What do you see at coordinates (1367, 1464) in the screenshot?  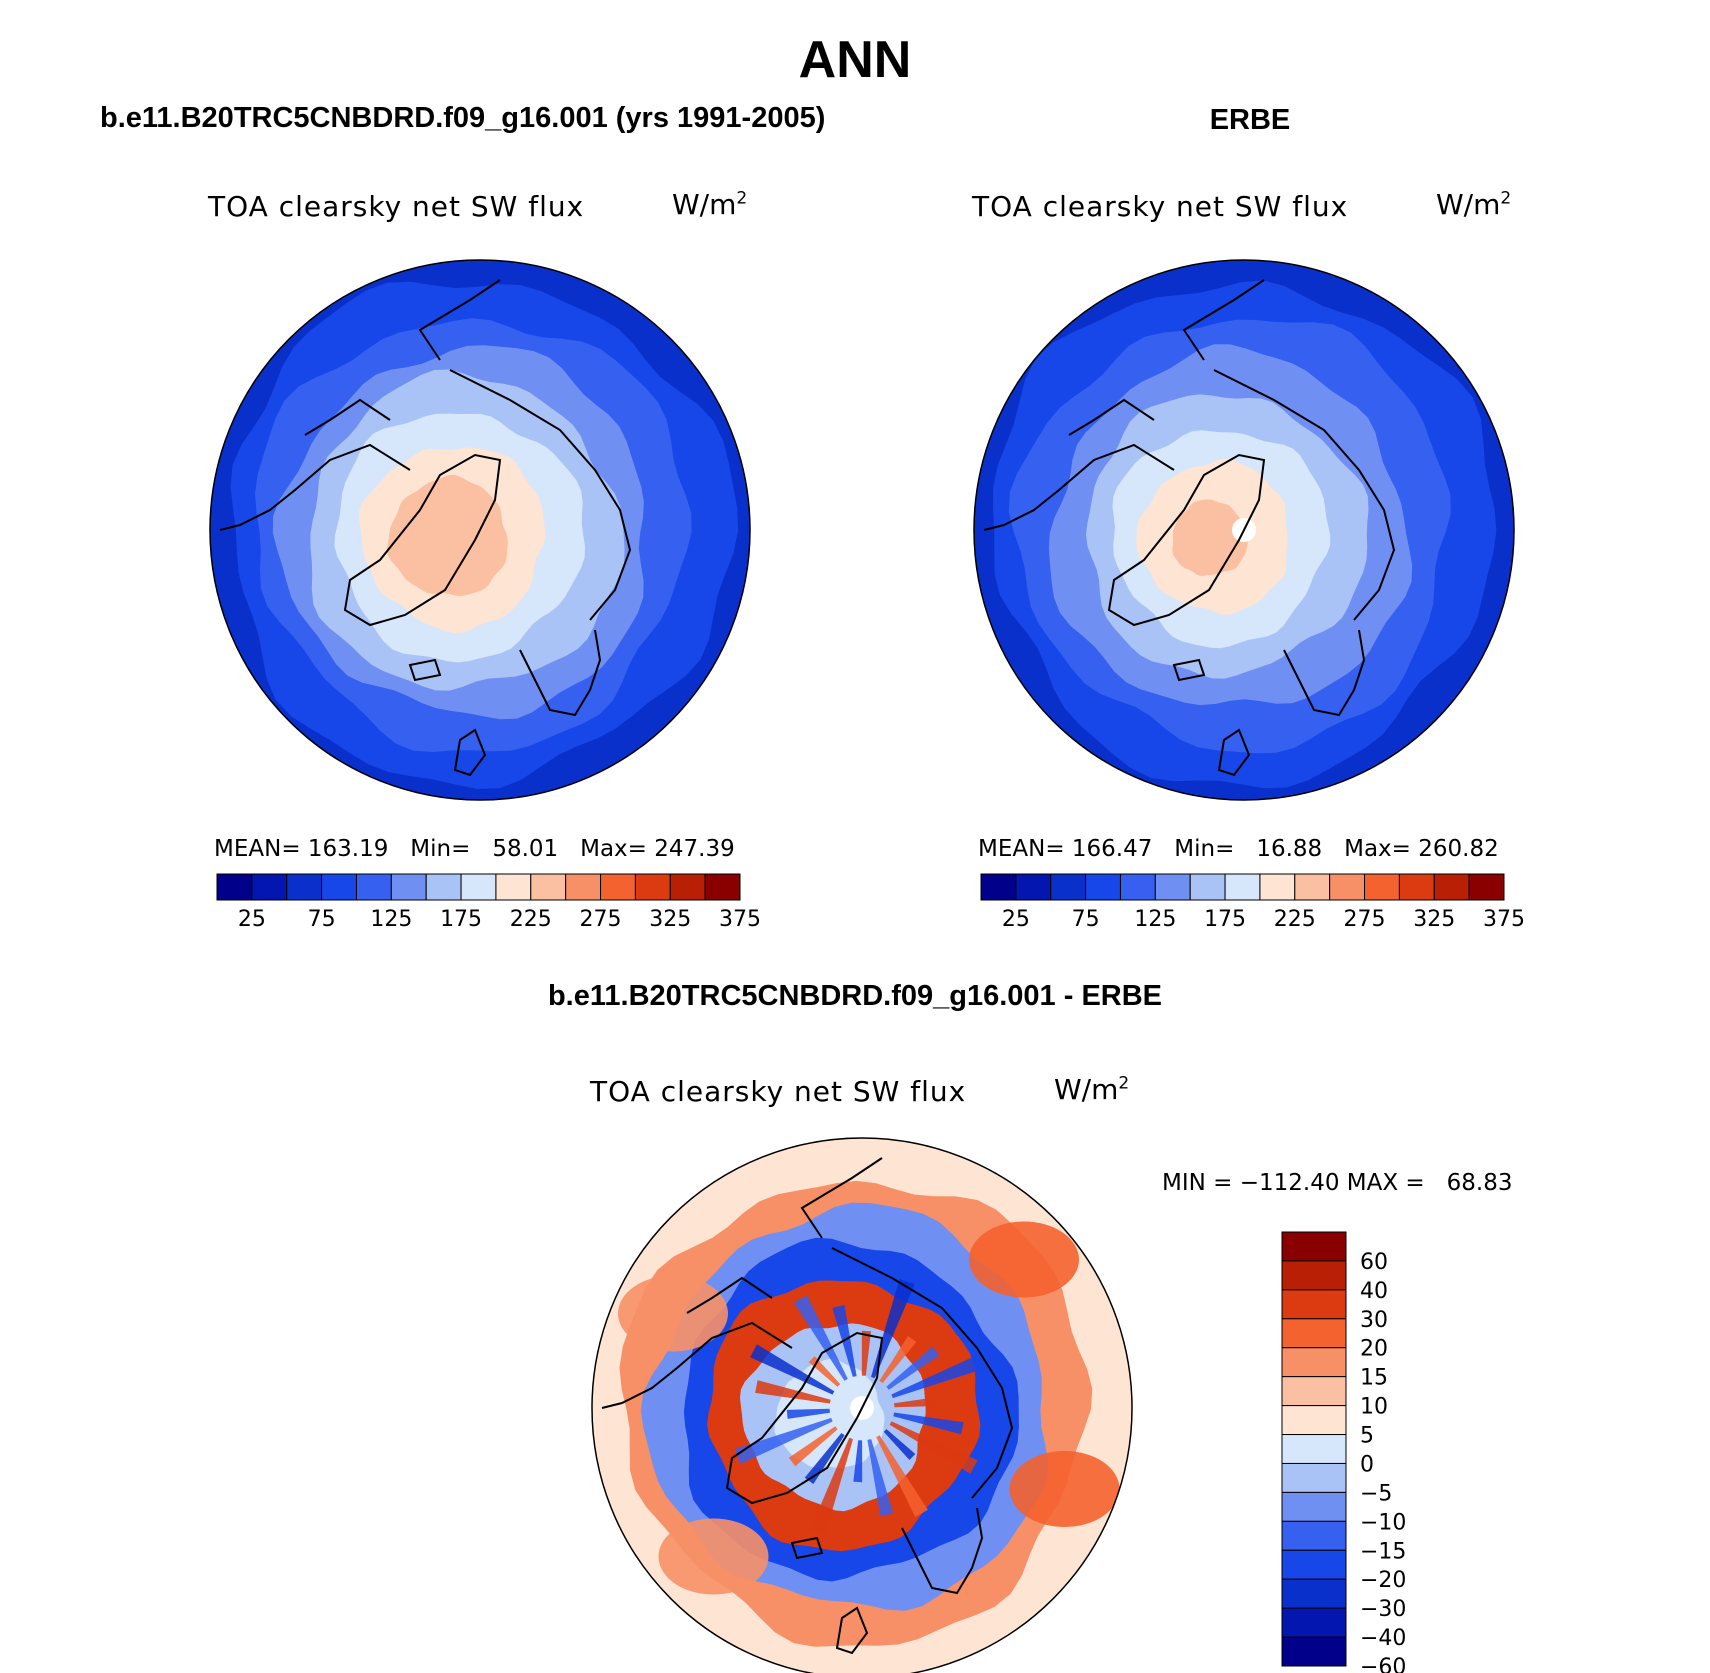 I see `colorbar-tick-label: 0` at bounding box center [1367, 1464].